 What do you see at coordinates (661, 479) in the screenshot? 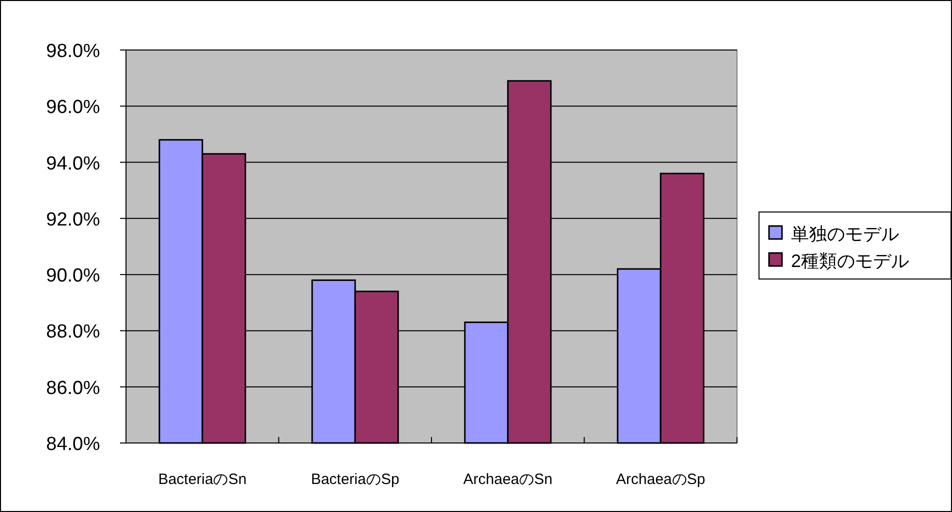
I see `x-tick-label: ArchaeaのSp` at bounding box center [661, 479].